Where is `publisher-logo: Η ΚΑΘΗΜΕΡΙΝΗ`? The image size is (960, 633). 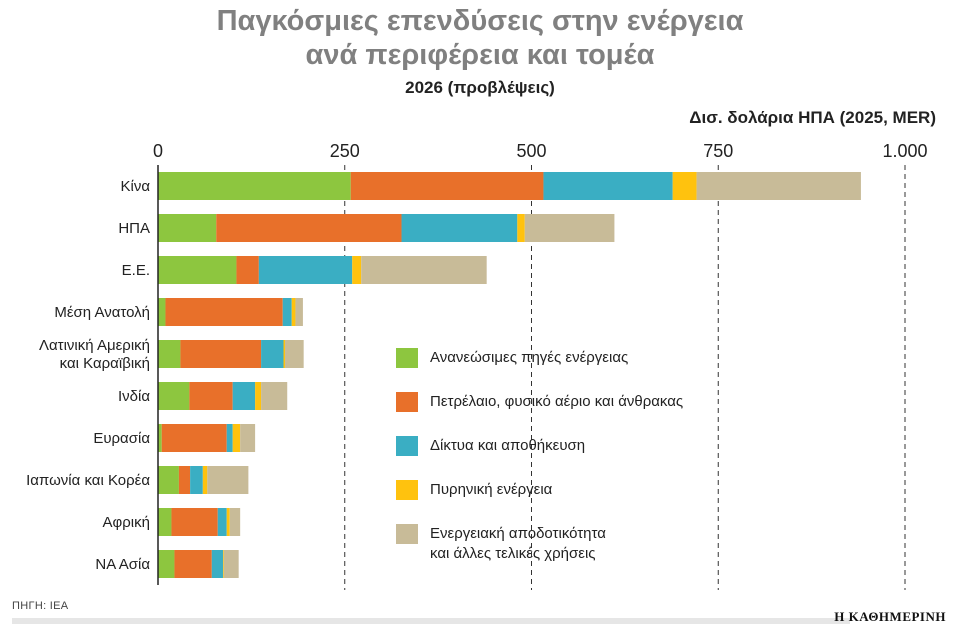
publisher-logo: Η ΚΑΘΗΜΕΡΙΝΗ is located at coordinates (890, 616).